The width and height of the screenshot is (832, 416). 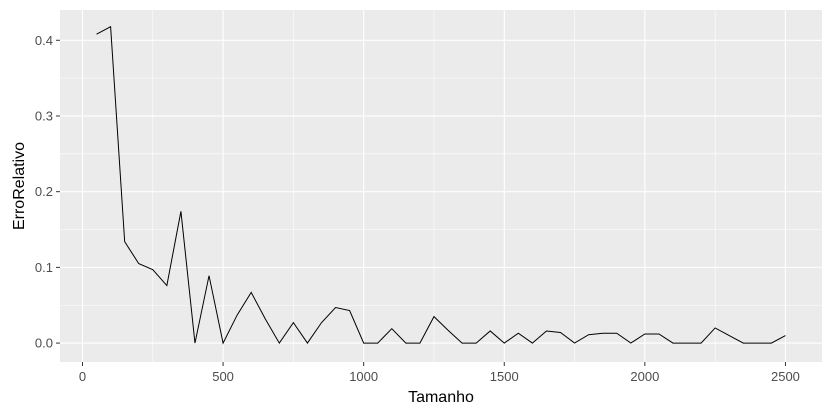 I want to click on y-tick-label: 0.4, so click(x=44, y=40).